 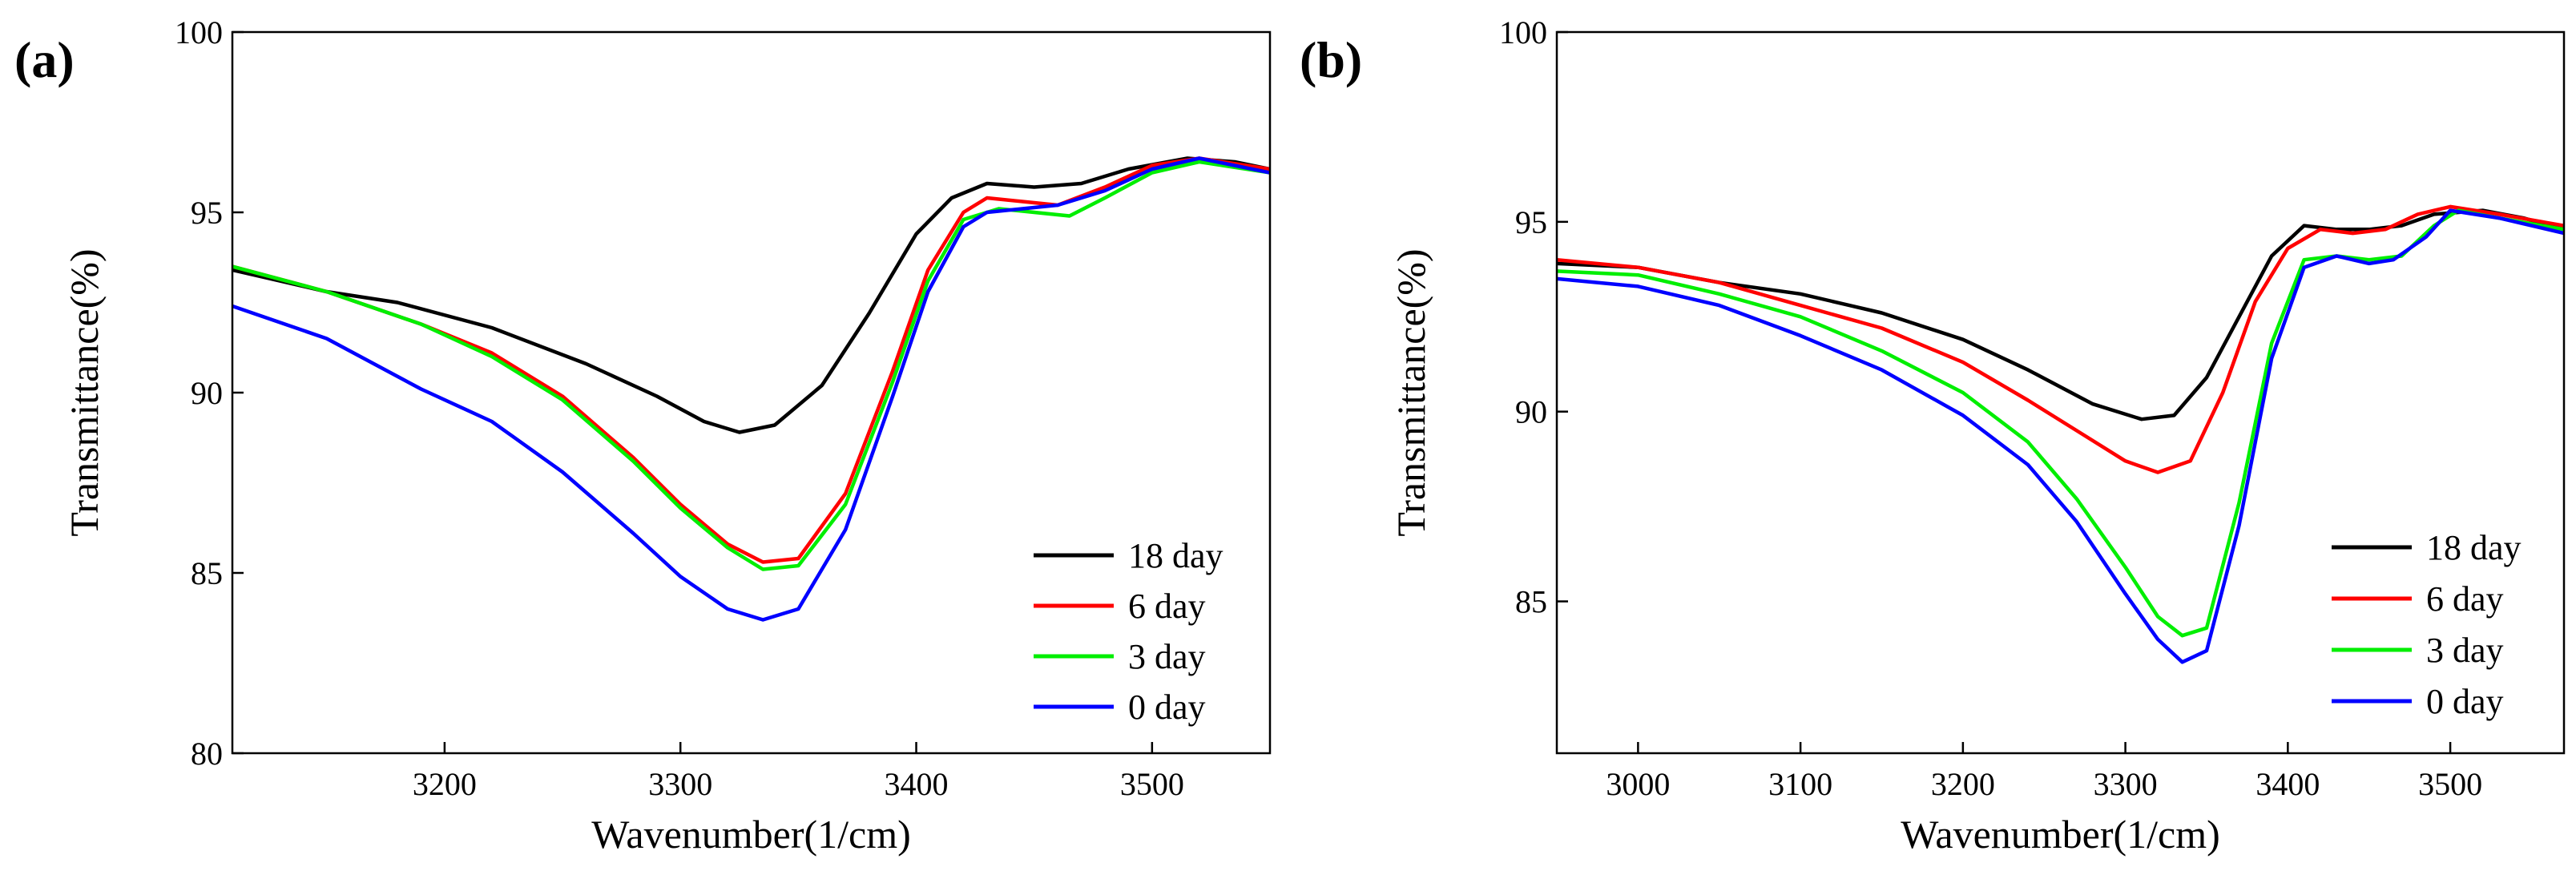 I want to click on panel-label: (a), so click(x=44, y=59).